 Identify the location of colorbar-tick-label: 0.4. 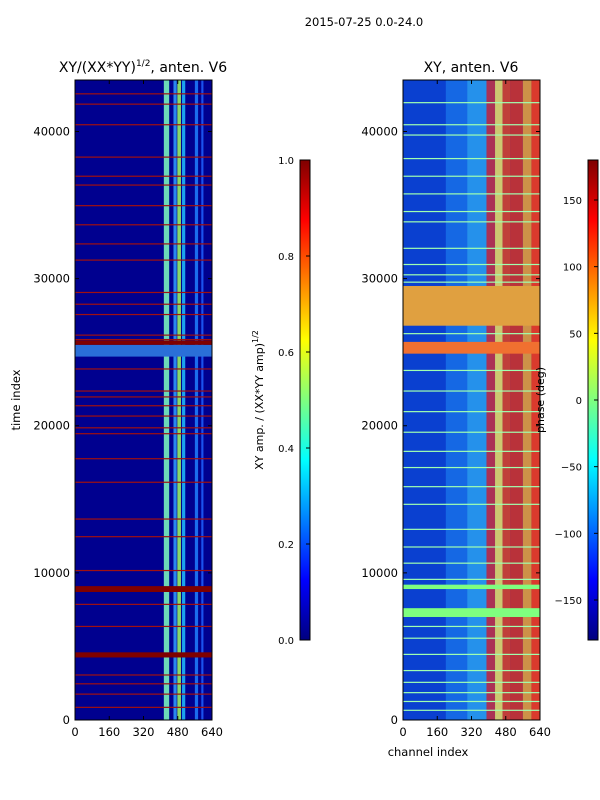
(286, 449).